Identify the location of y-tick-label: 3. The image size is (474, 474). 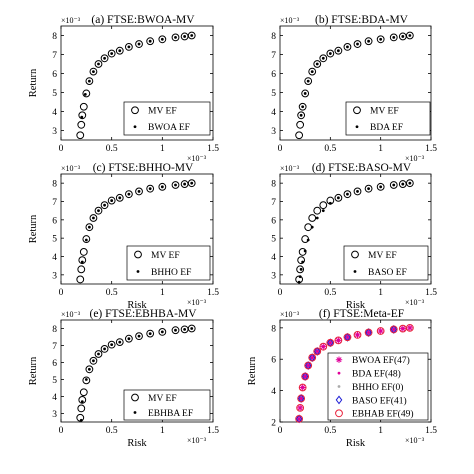
(273, 132).